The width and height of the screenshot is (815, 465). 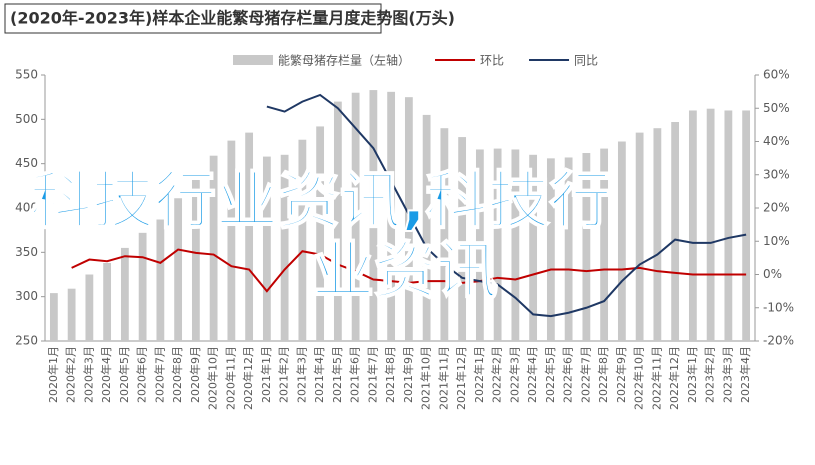 I want to click on x-tick-label: 2020年12月, so click(x=248, y=378).